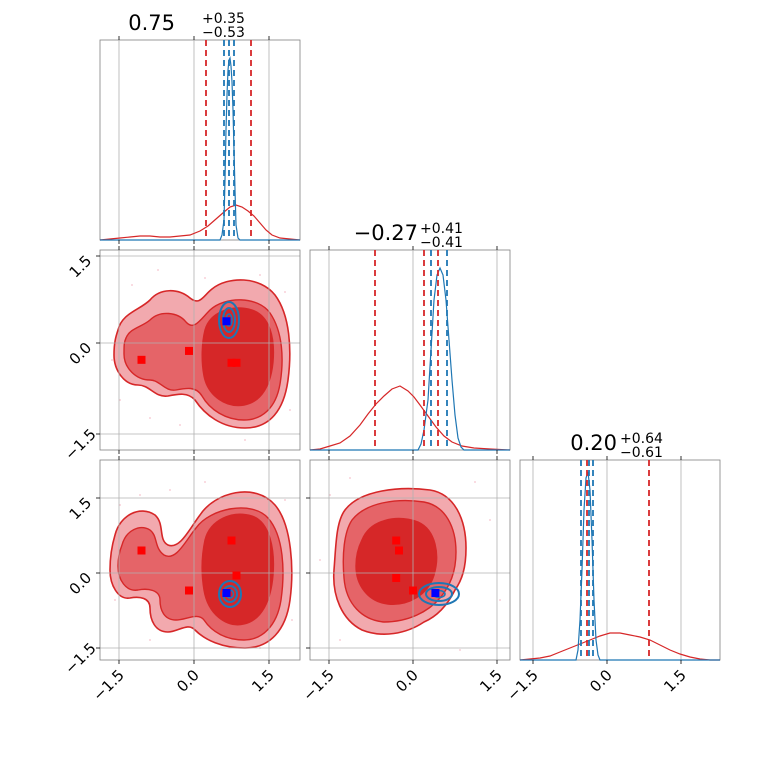 Image resolution: width=760 pixels, height=760 pixels. I want to click on title-lower-error: −0.53, so click(223, 33).